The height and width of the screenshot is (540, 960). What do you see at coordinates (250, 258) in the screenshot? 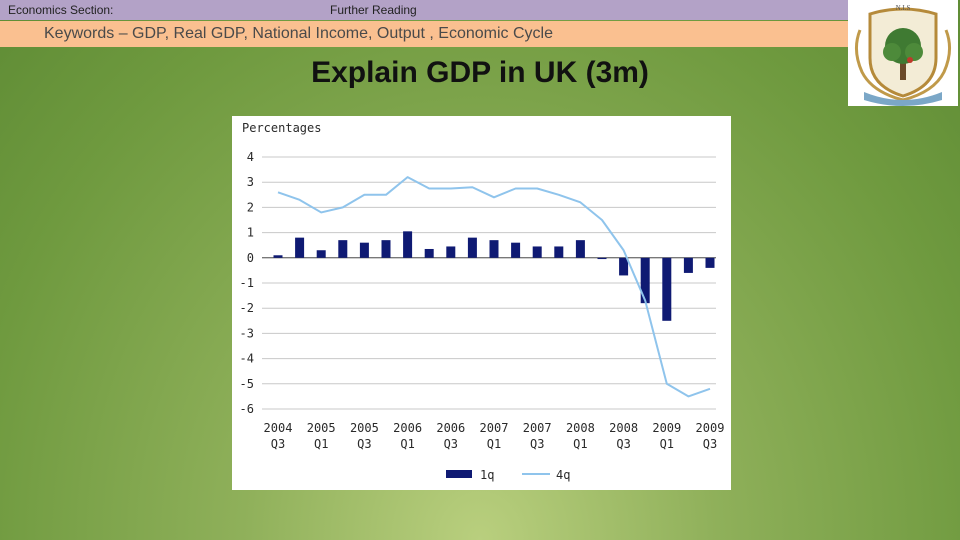
I see `y-tick-label: 0` at bounding box center [250, 258].